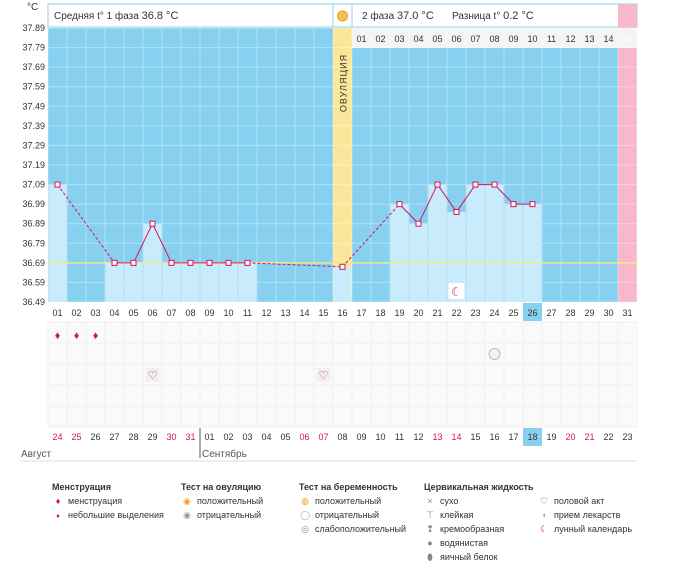  What do you see at coordinates (464, 543) in the screenshot?
I see `legend-cervical-watery-label: водянистая` at bounding box center [464, 543].